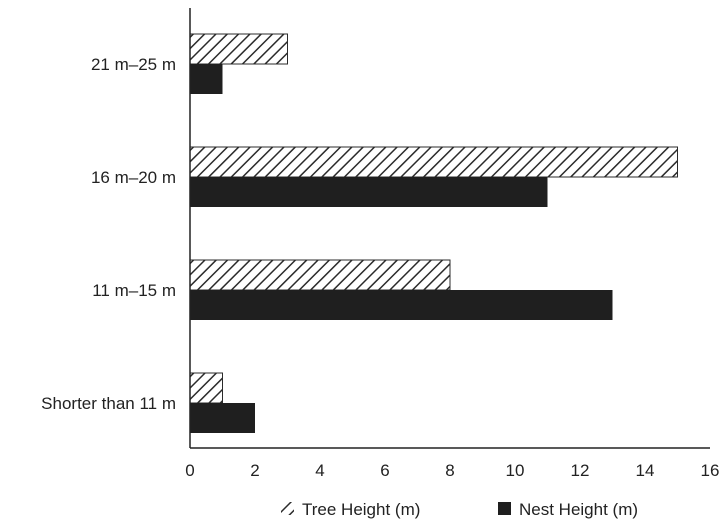  What do you see at coordinates (710, 470) in the screenshot?
I see `x-tick-label: 16` at bounding box center [710, 470].